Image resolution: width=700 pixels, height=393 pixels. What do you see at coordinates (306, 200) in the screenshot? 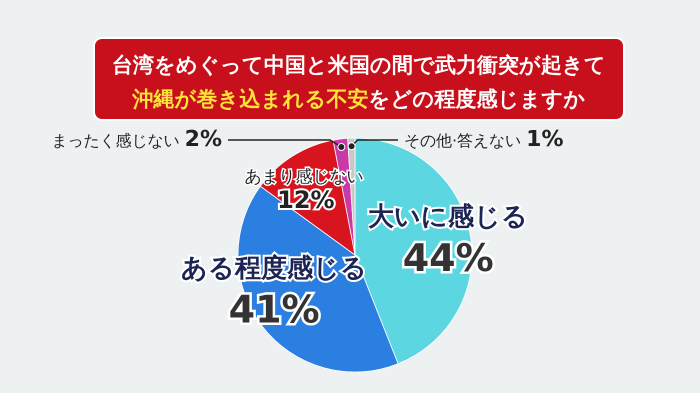
I see `data-label: 12%` at bounding box center [306, 200].